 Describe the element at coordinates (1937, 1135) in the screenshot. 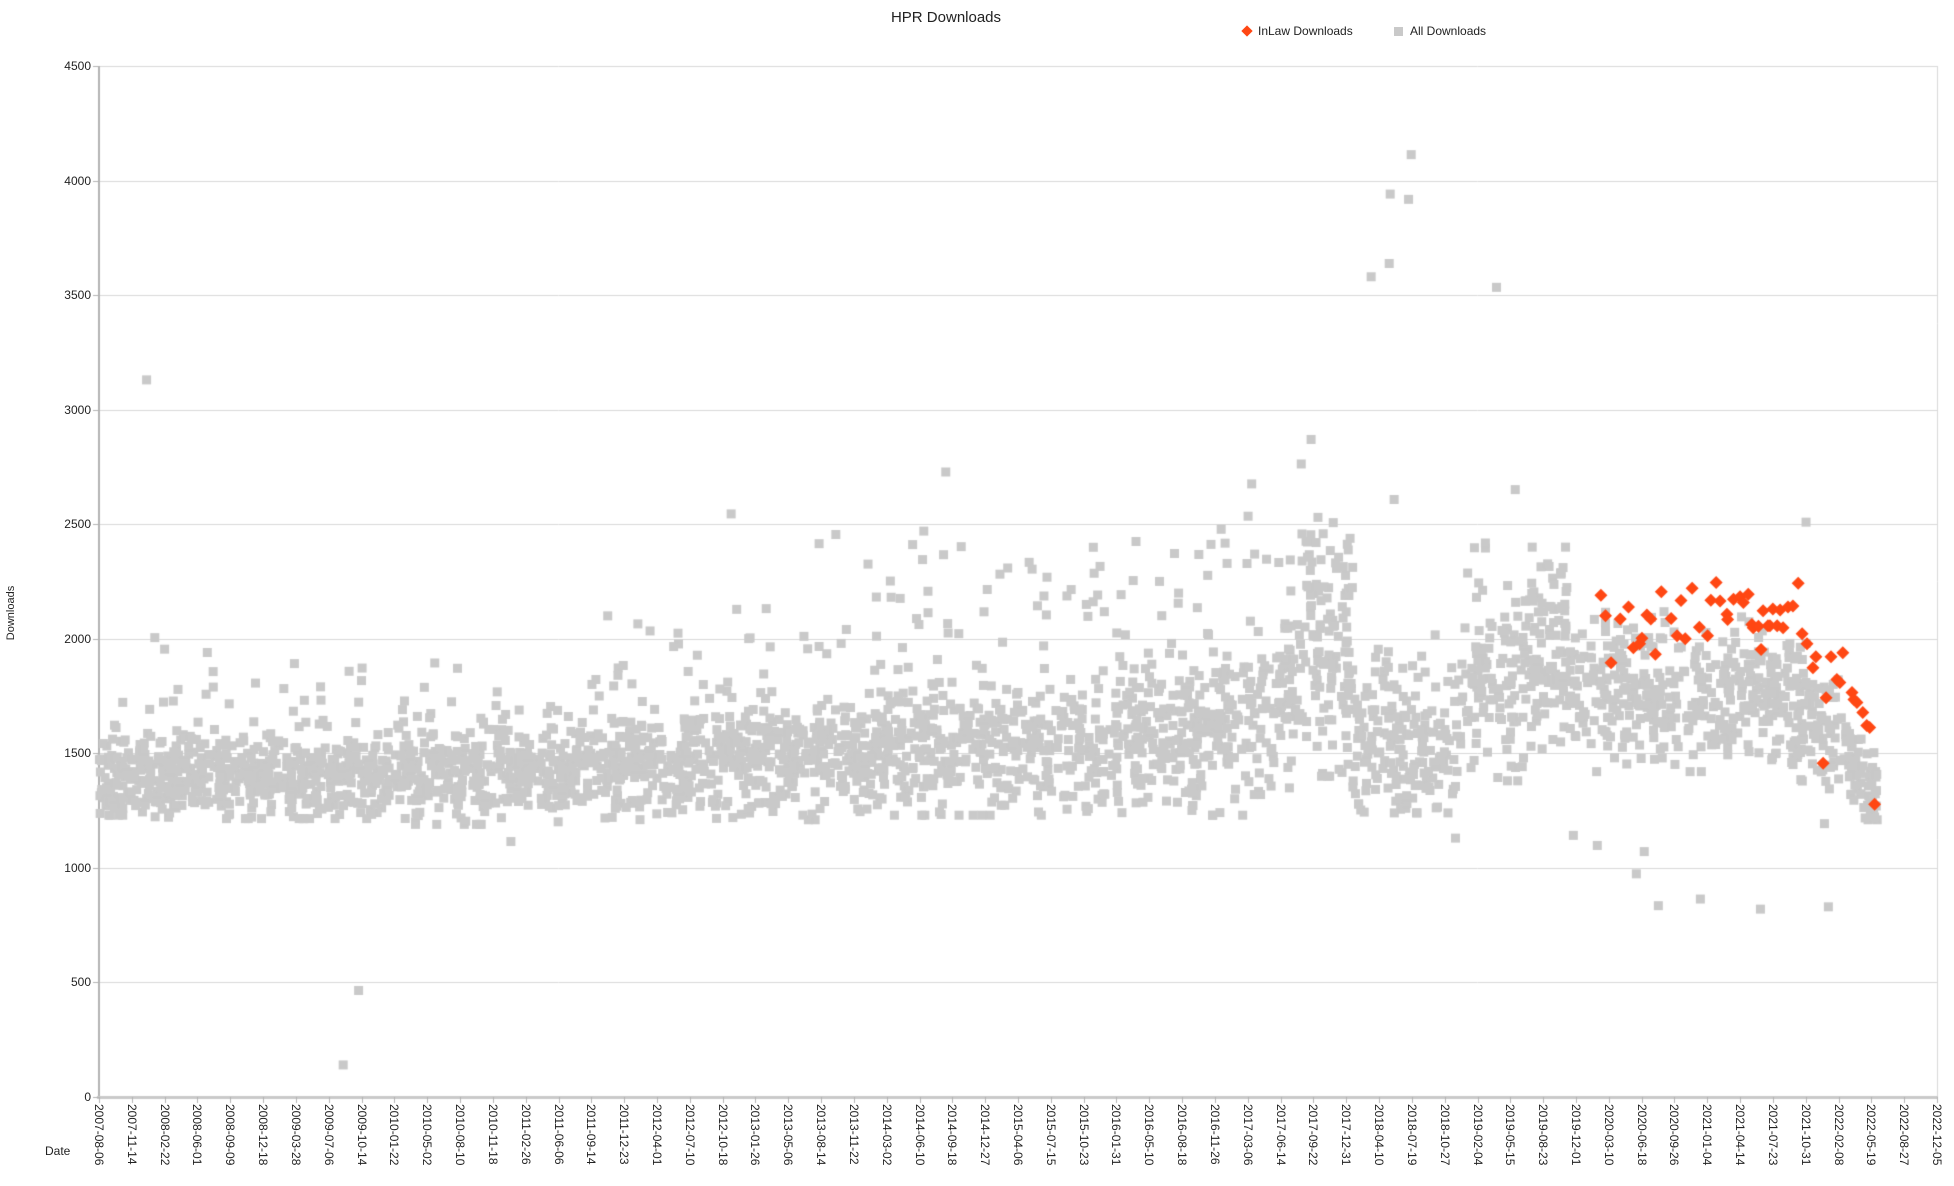

I see `x-tick-label: 2022-12-05` at that location.